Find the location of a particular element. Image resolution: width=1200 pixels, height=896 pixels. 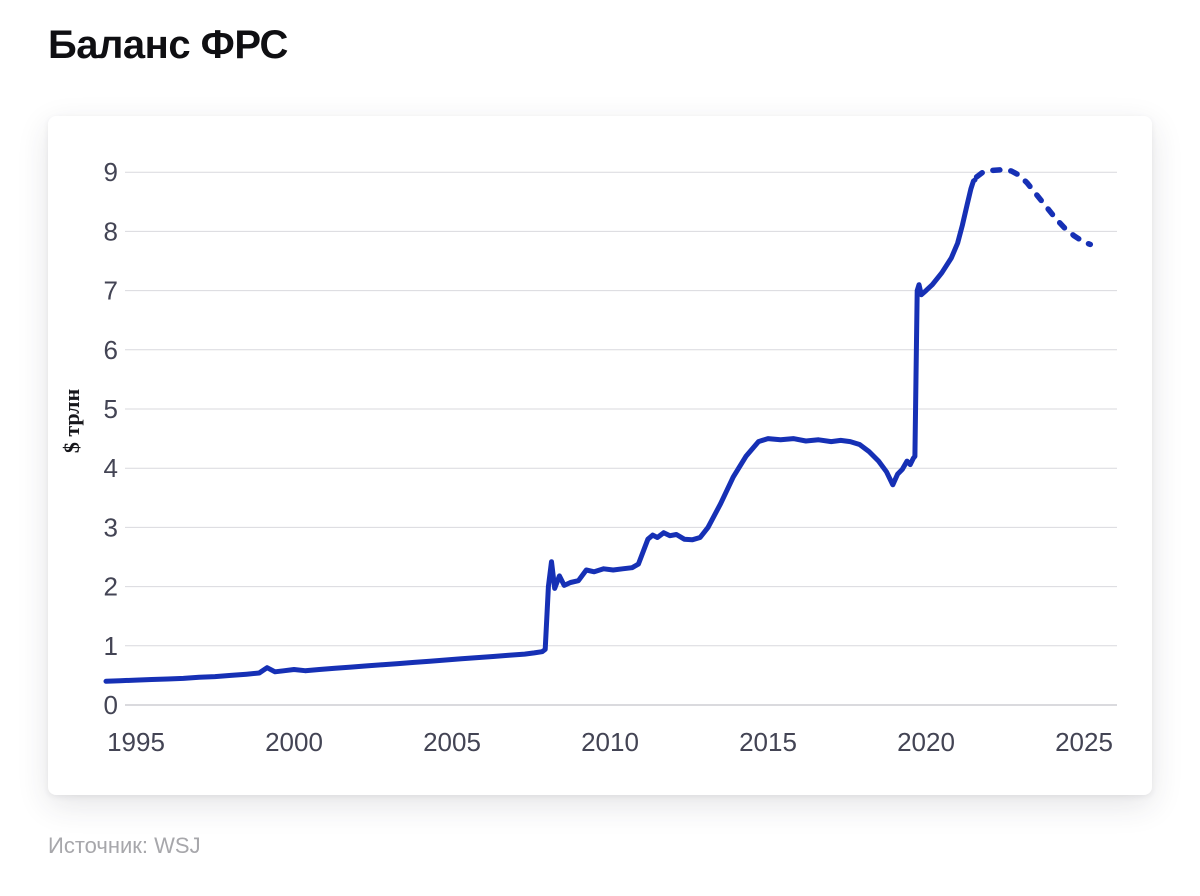

x-tick-label-2025: 2025 is located at coordinates (1084, 742).